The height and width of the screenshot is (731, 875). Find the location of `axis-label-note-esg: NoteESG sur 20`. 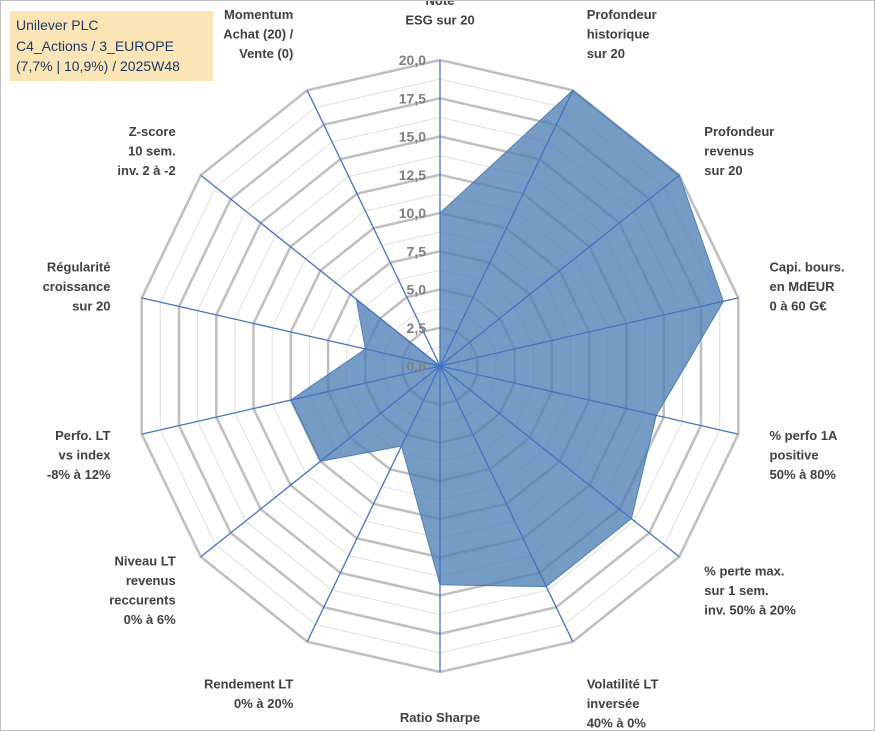

axis-label-note-esg: NoteESG sur 20 is located at coordinates (439, 14).